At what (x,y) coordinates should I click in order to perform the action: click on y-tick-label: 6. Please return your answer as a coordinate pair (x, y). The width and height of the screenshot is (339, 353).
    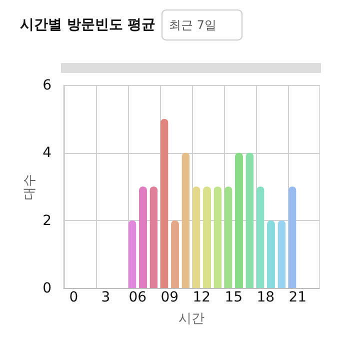
    Looking at the image, I should click on (47, 86).